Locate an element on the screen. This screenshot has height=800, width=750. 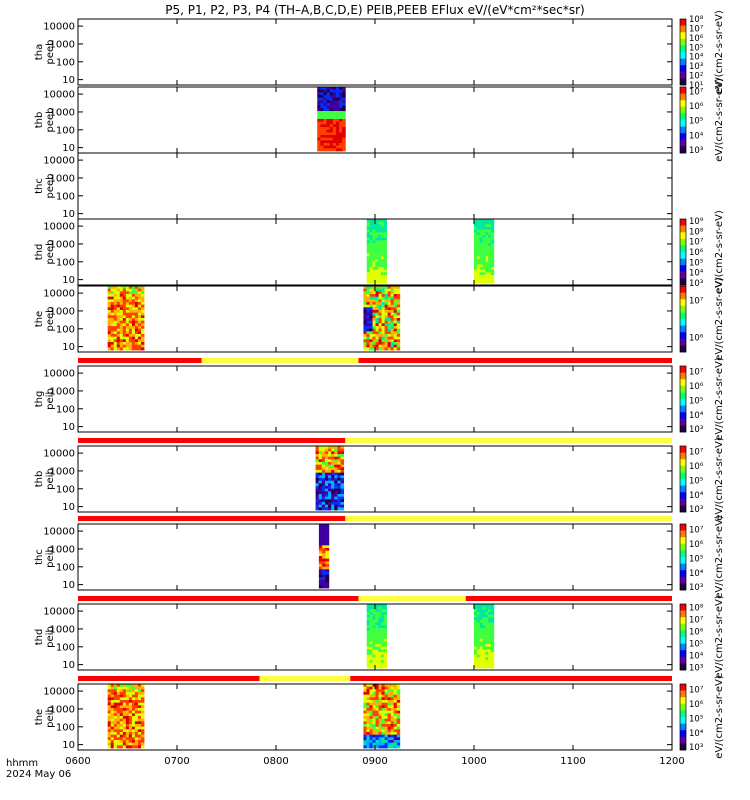
colorbar-tick-label: 10⁷ is located at coordinates (696, 29).